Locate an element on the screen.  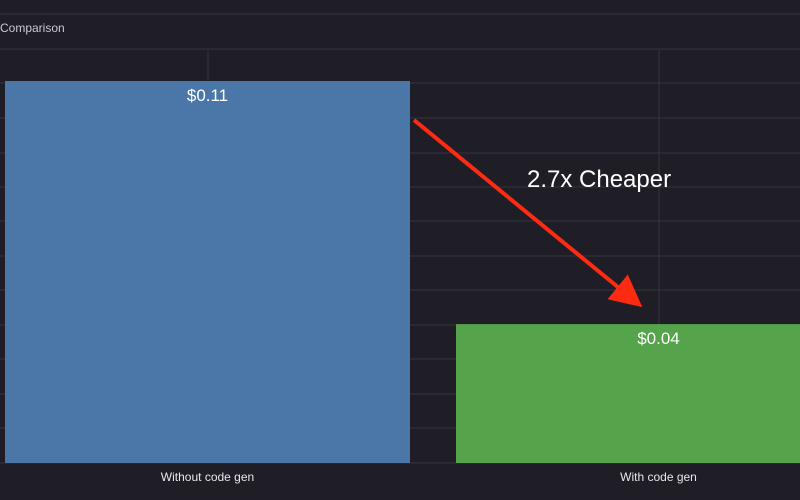
bar-with-code-gen is located at coordinates (628, 393).